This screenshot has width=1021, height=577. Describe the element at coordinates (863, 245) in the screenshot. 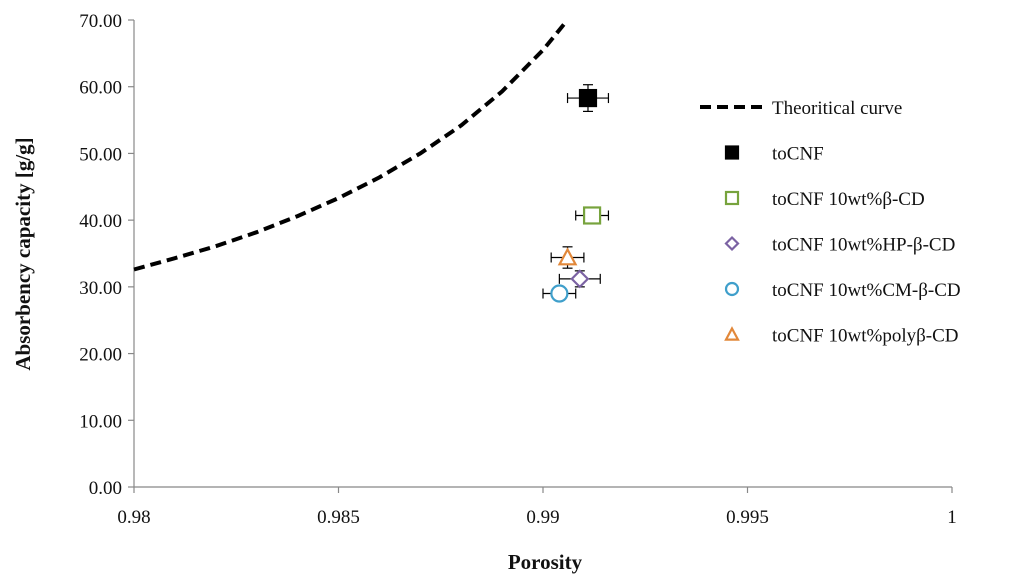

I see `legend-label: toCNF 10wt%HP-β-CD` at that location.